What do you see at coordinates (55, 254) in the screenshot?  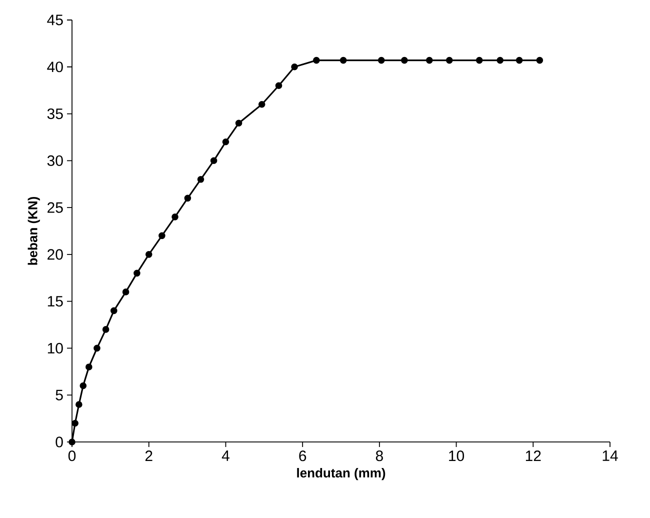 I see `y-tick-label: 20` at bounding box center [55, 254].